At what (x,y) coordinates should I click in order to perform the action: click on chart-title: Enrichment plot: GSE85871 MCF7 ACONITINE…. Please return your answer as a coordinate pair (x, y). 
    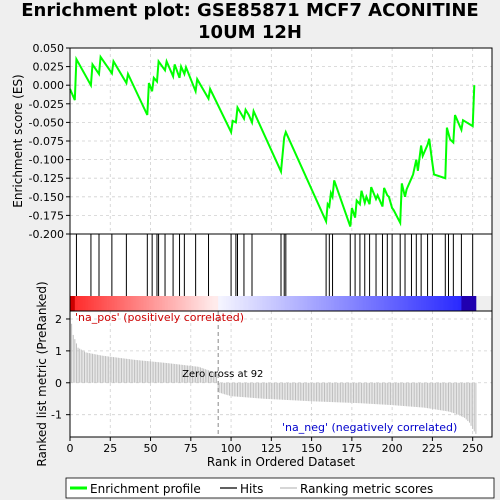
    Looking at the image, I should click on (250, 22).